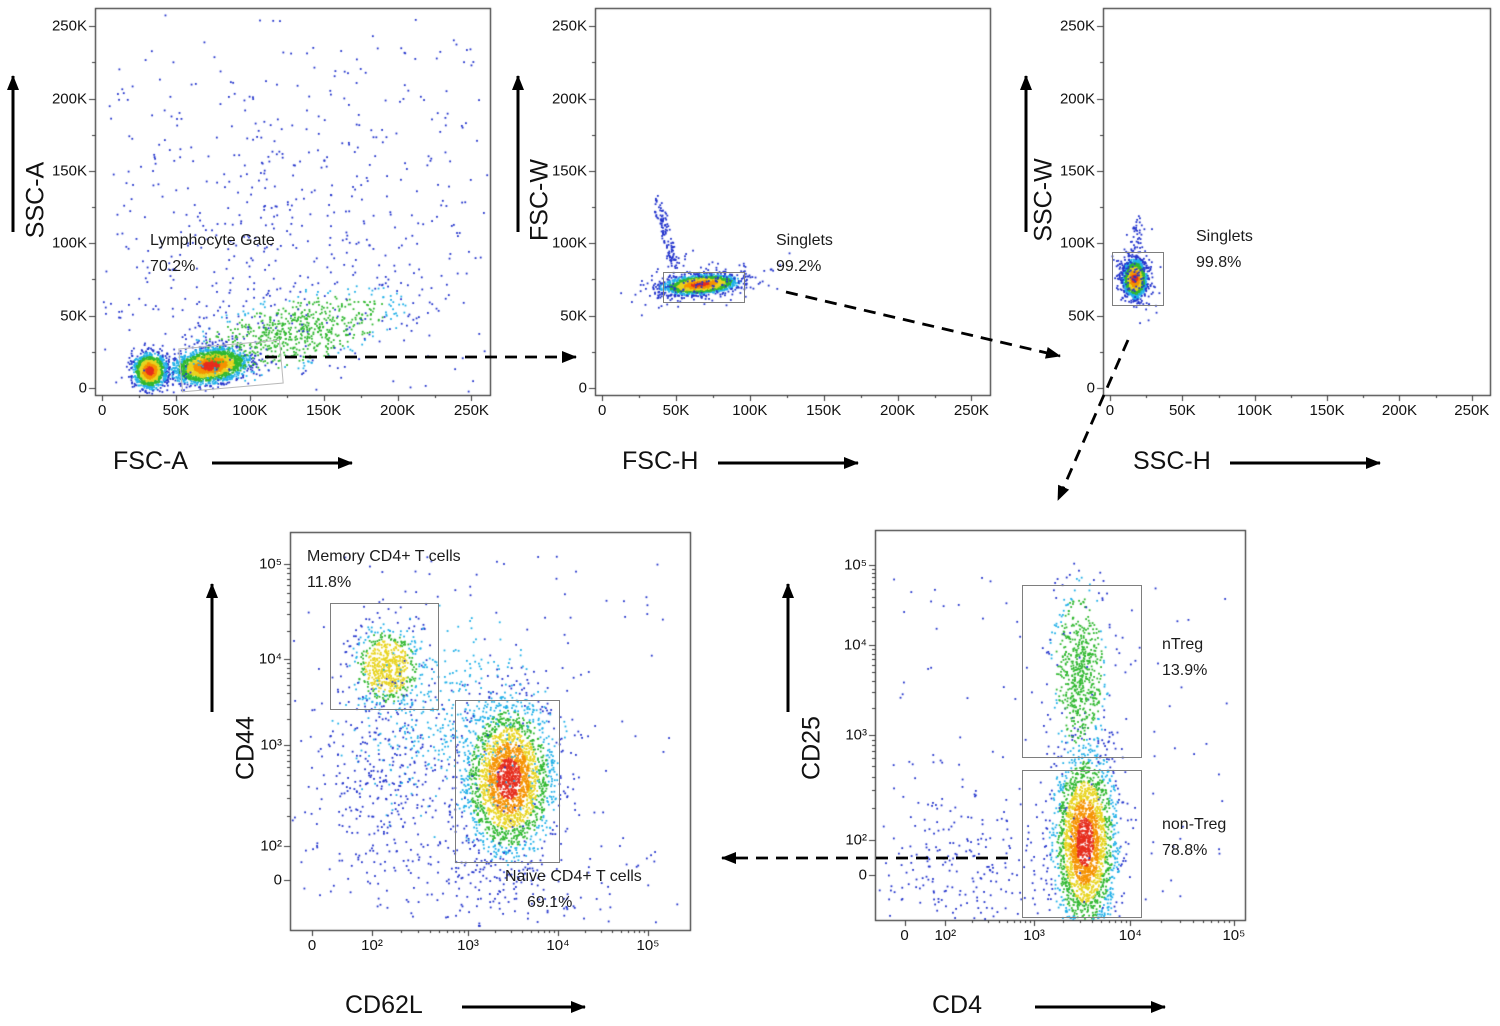 This screenshot has height=1026, width=1500. Describe the element at coordinates (384, 556) in the screenshot. I see `gate-label: Memory CD4+ T cells` at that location.